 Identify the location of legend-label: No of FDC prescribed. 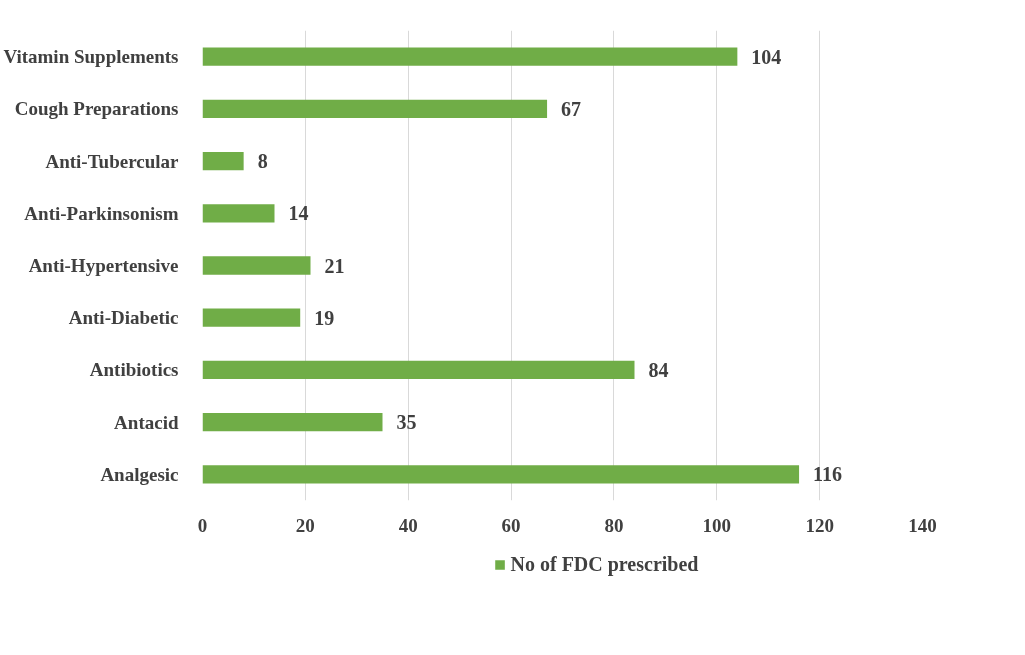
(604, 564).